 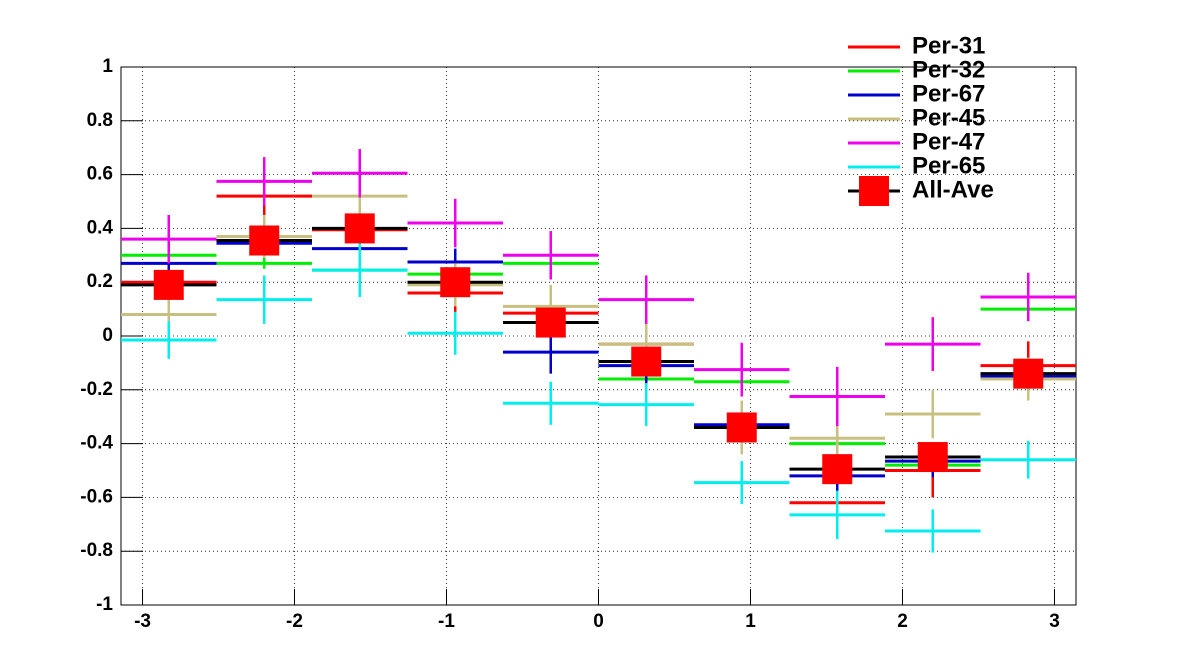 What do you see at coordinates (953, 189) in the screenshot?
I see `legend-label: All-Ave` at bounding box center [953, 189].